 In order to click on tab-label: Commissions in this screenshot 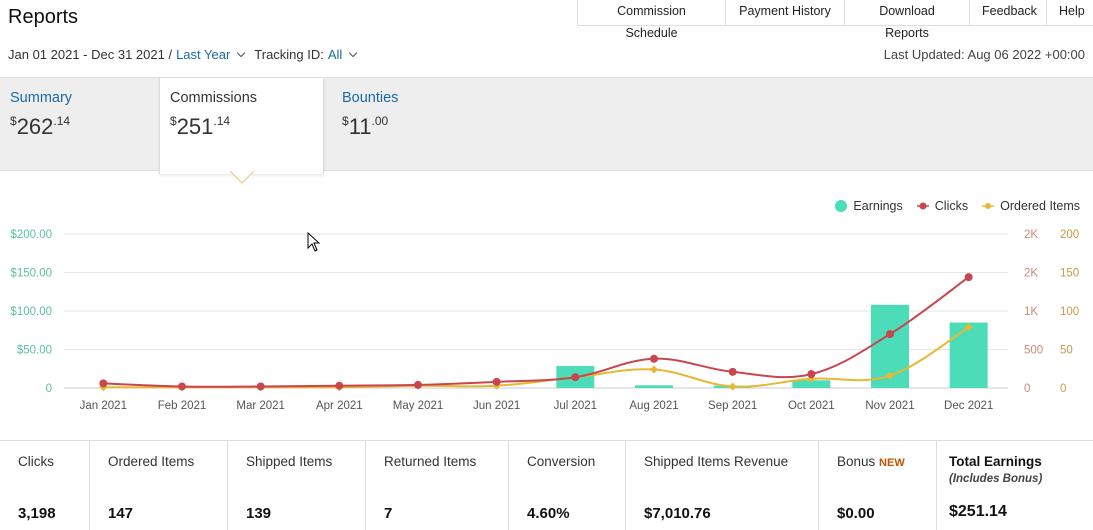, I will do `click(214, 98)`.